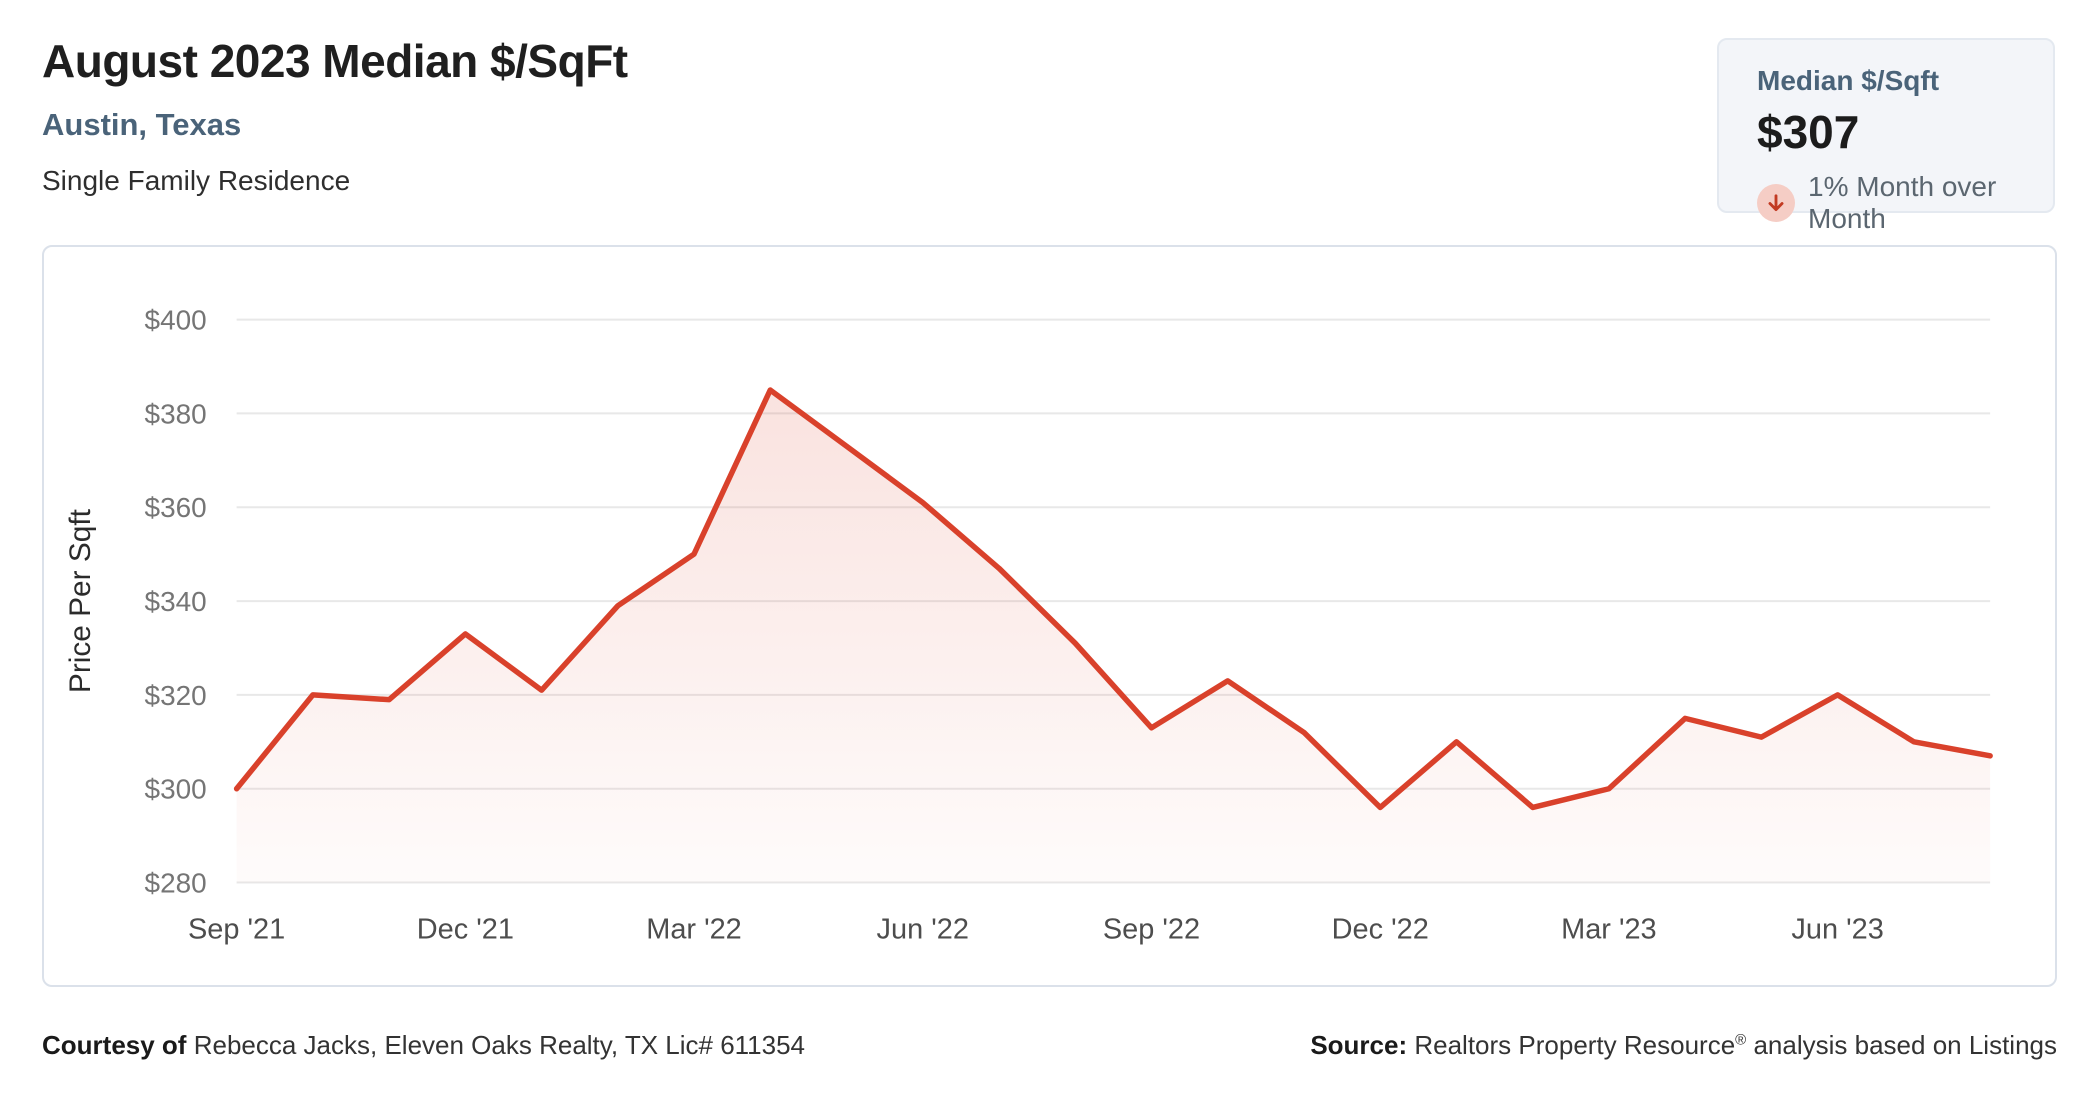 This screenshot has height=1100, width=2096. Describe the element at coordinates (142, 124) in the screenshot. I see `location-subtitle: Austin, Texas` at that location.